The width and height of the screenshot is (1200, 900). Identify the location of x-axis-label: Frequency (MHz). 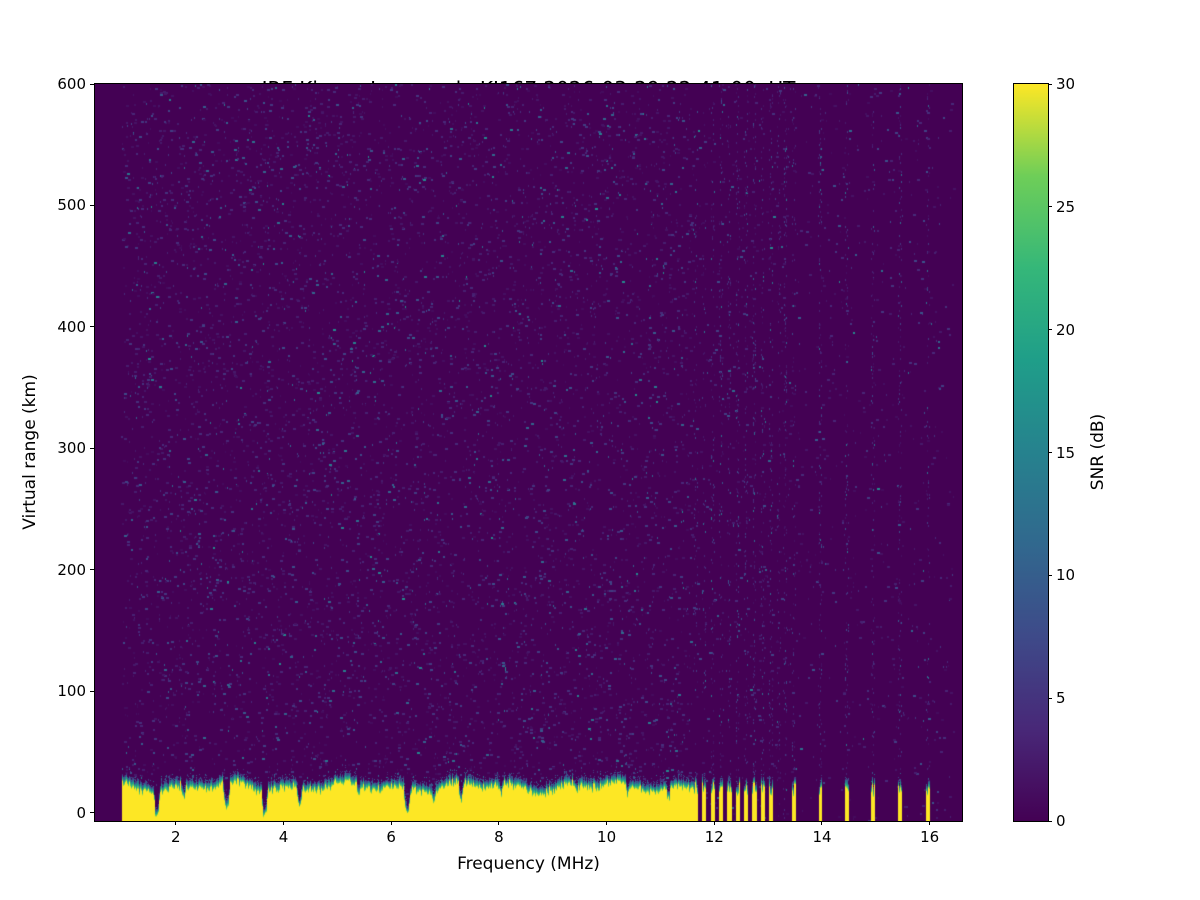
(528, 864).